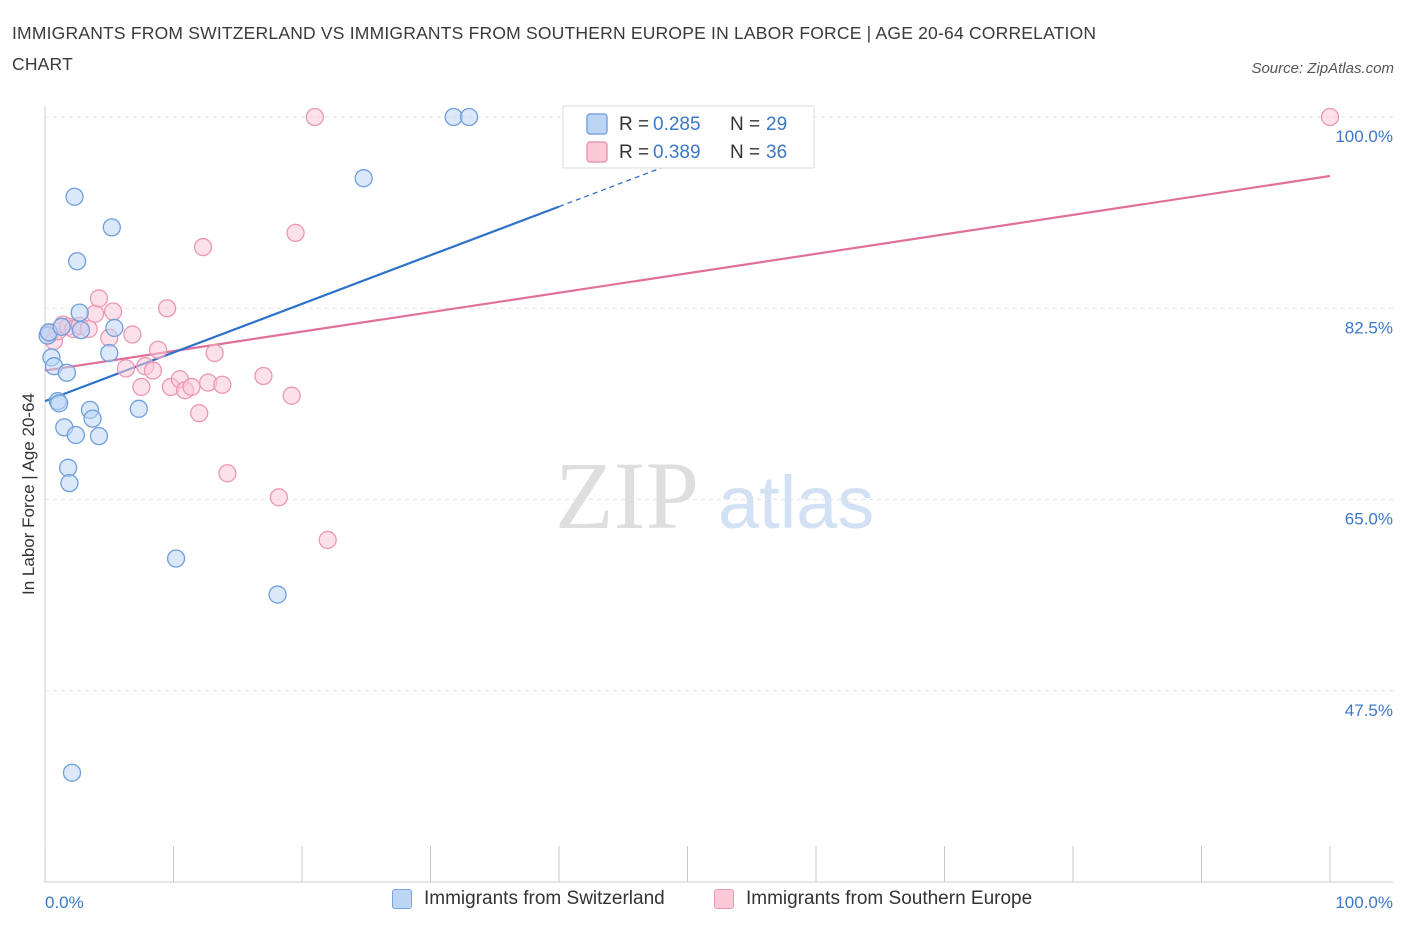  What do you see at coordinates (629, 180) in the screenshot?
I see `trend-line-switzerland-extension` at bounding box center [629, 180].